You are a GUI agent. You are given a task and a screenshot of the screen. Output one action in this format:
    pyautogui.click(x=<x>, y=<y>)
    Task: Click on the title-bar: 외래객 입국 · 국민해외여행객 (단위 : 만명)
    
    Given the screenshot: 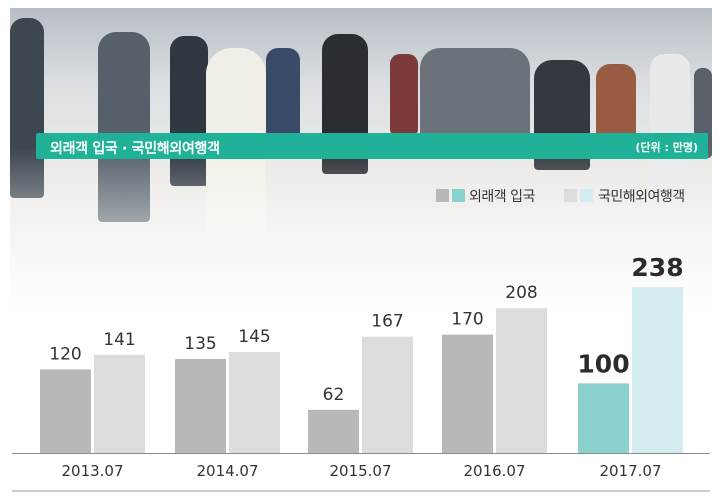 What is the action you would take?
    pyautogui.click(x=372, y=146)
    